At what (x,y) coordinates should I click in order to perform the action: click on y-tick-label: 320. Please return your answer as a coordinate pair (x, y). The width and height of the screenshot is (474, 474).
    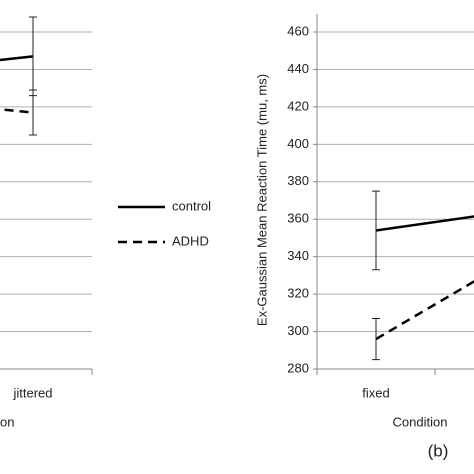
    Looking at the image, I should click on (298, 293).